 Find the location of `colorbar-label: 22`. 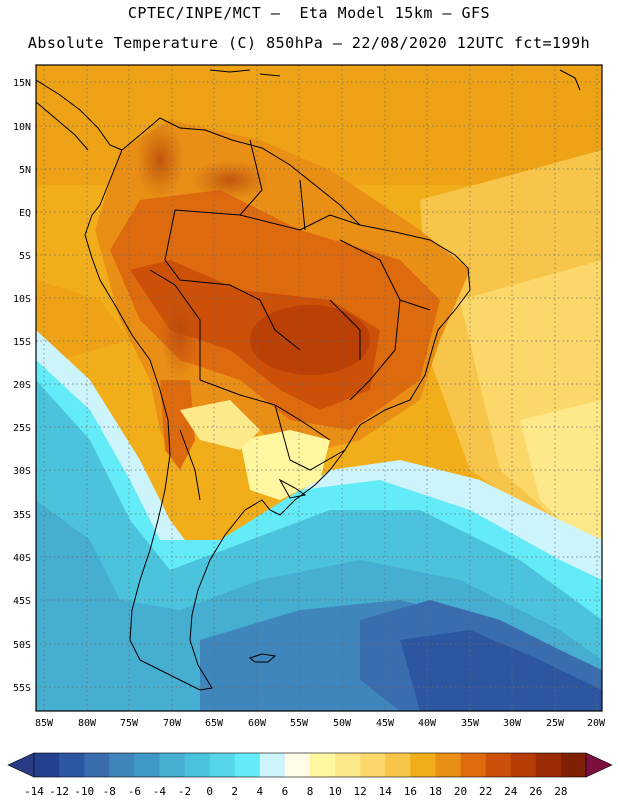

colorbar-label: 22 is located at coordinates (485, 791).